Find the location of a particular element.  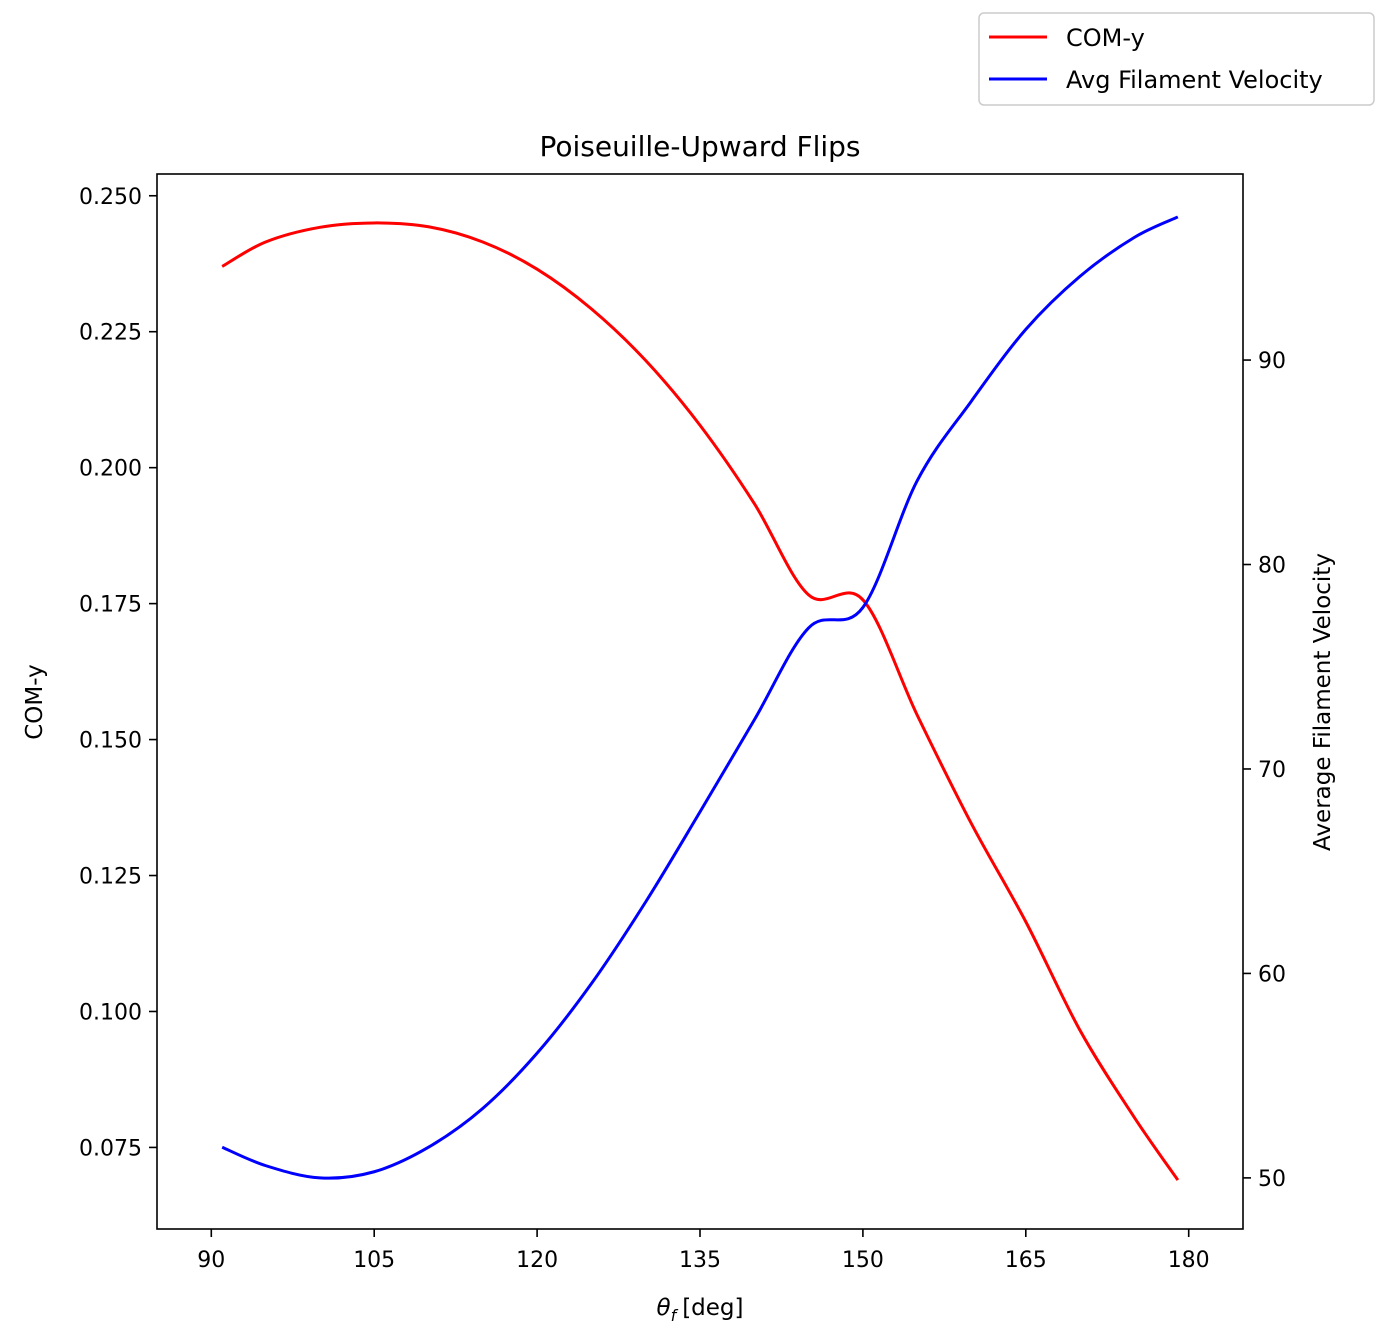

x-axis: 90 105 120 135 150 165 180 is located at coordinates (703, 1251).